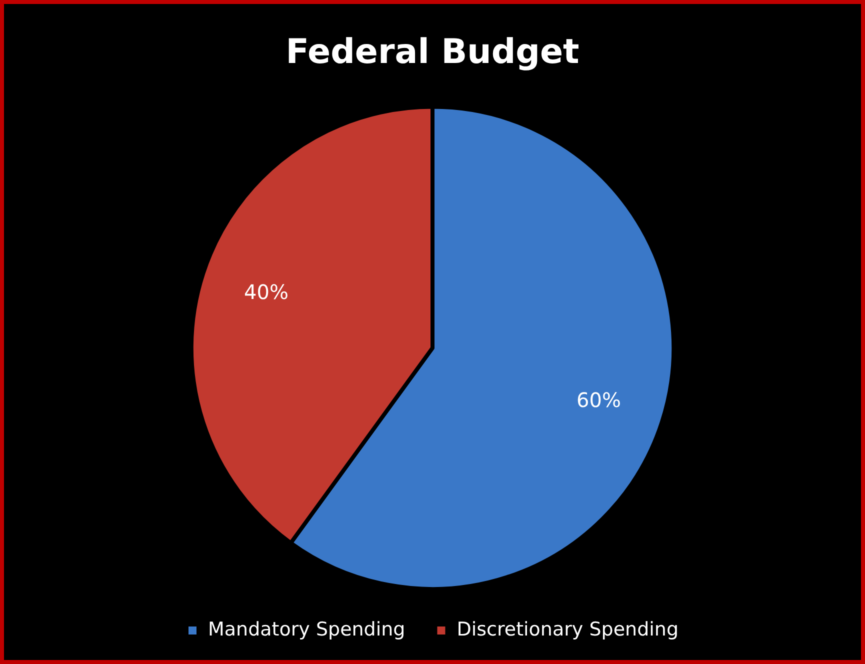 The image size is (865, 664). What do you see at coordinates (433, 52) in the screenshot?
I see `chart-title: Federal Budget` at bounding box center [433, 52].